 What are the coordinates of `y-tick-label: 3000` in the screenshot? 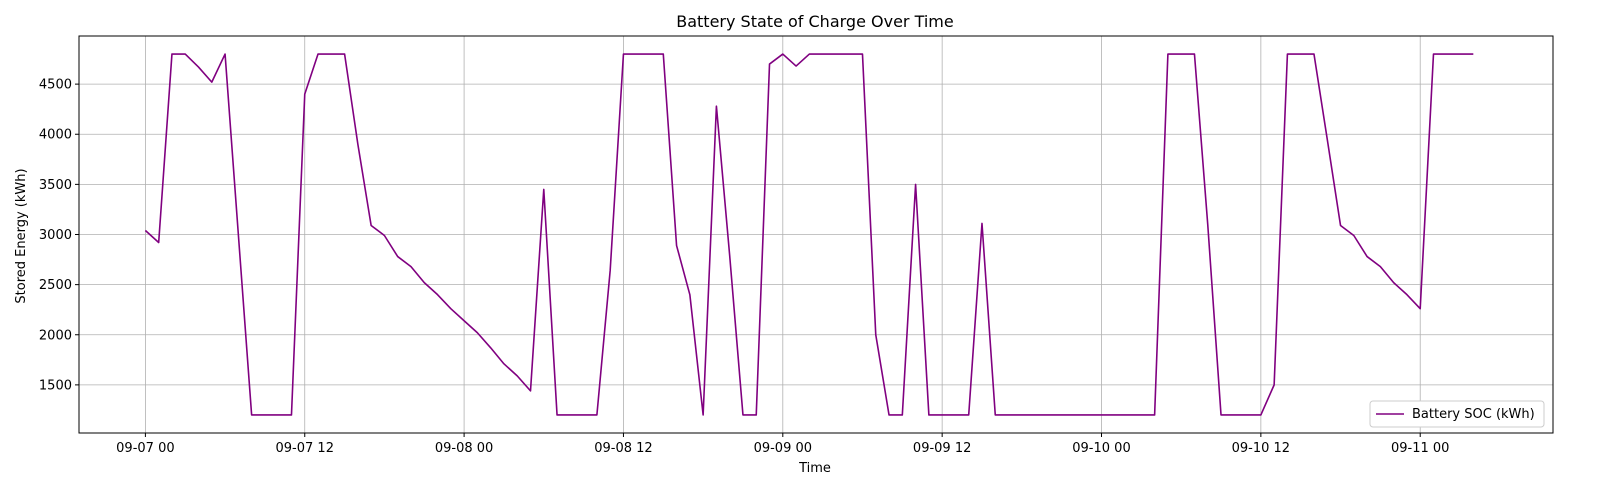 It's located at (55, 235).